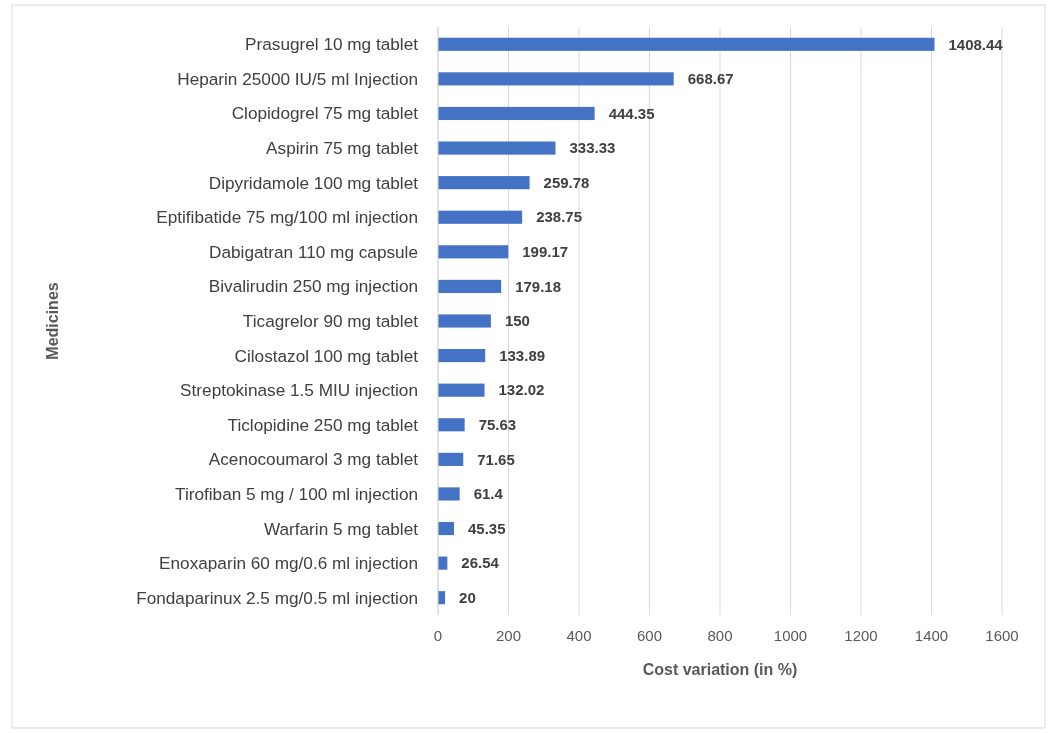 This screenshot has height=733, width=1052. I want to click on data-label: 444.35, so click(631, 113).